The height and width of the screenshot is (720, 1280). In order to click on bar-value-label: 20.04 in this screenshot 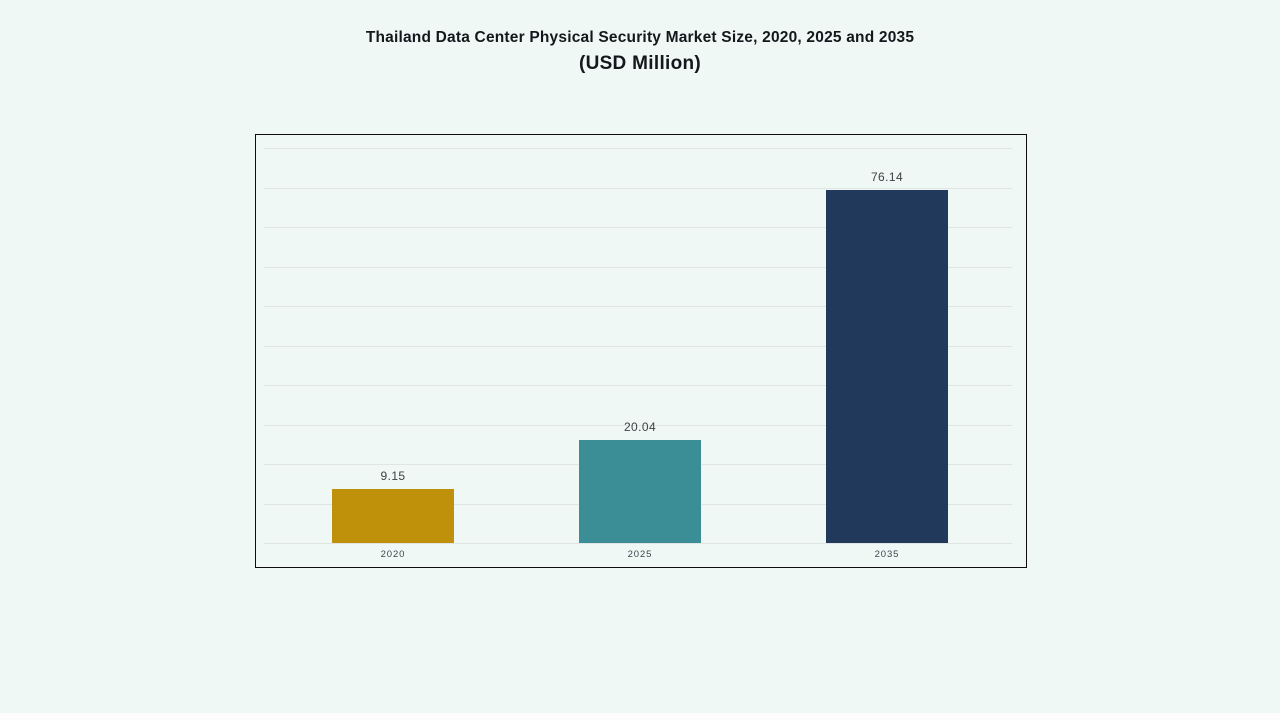, I will do `click(640, 427)`.